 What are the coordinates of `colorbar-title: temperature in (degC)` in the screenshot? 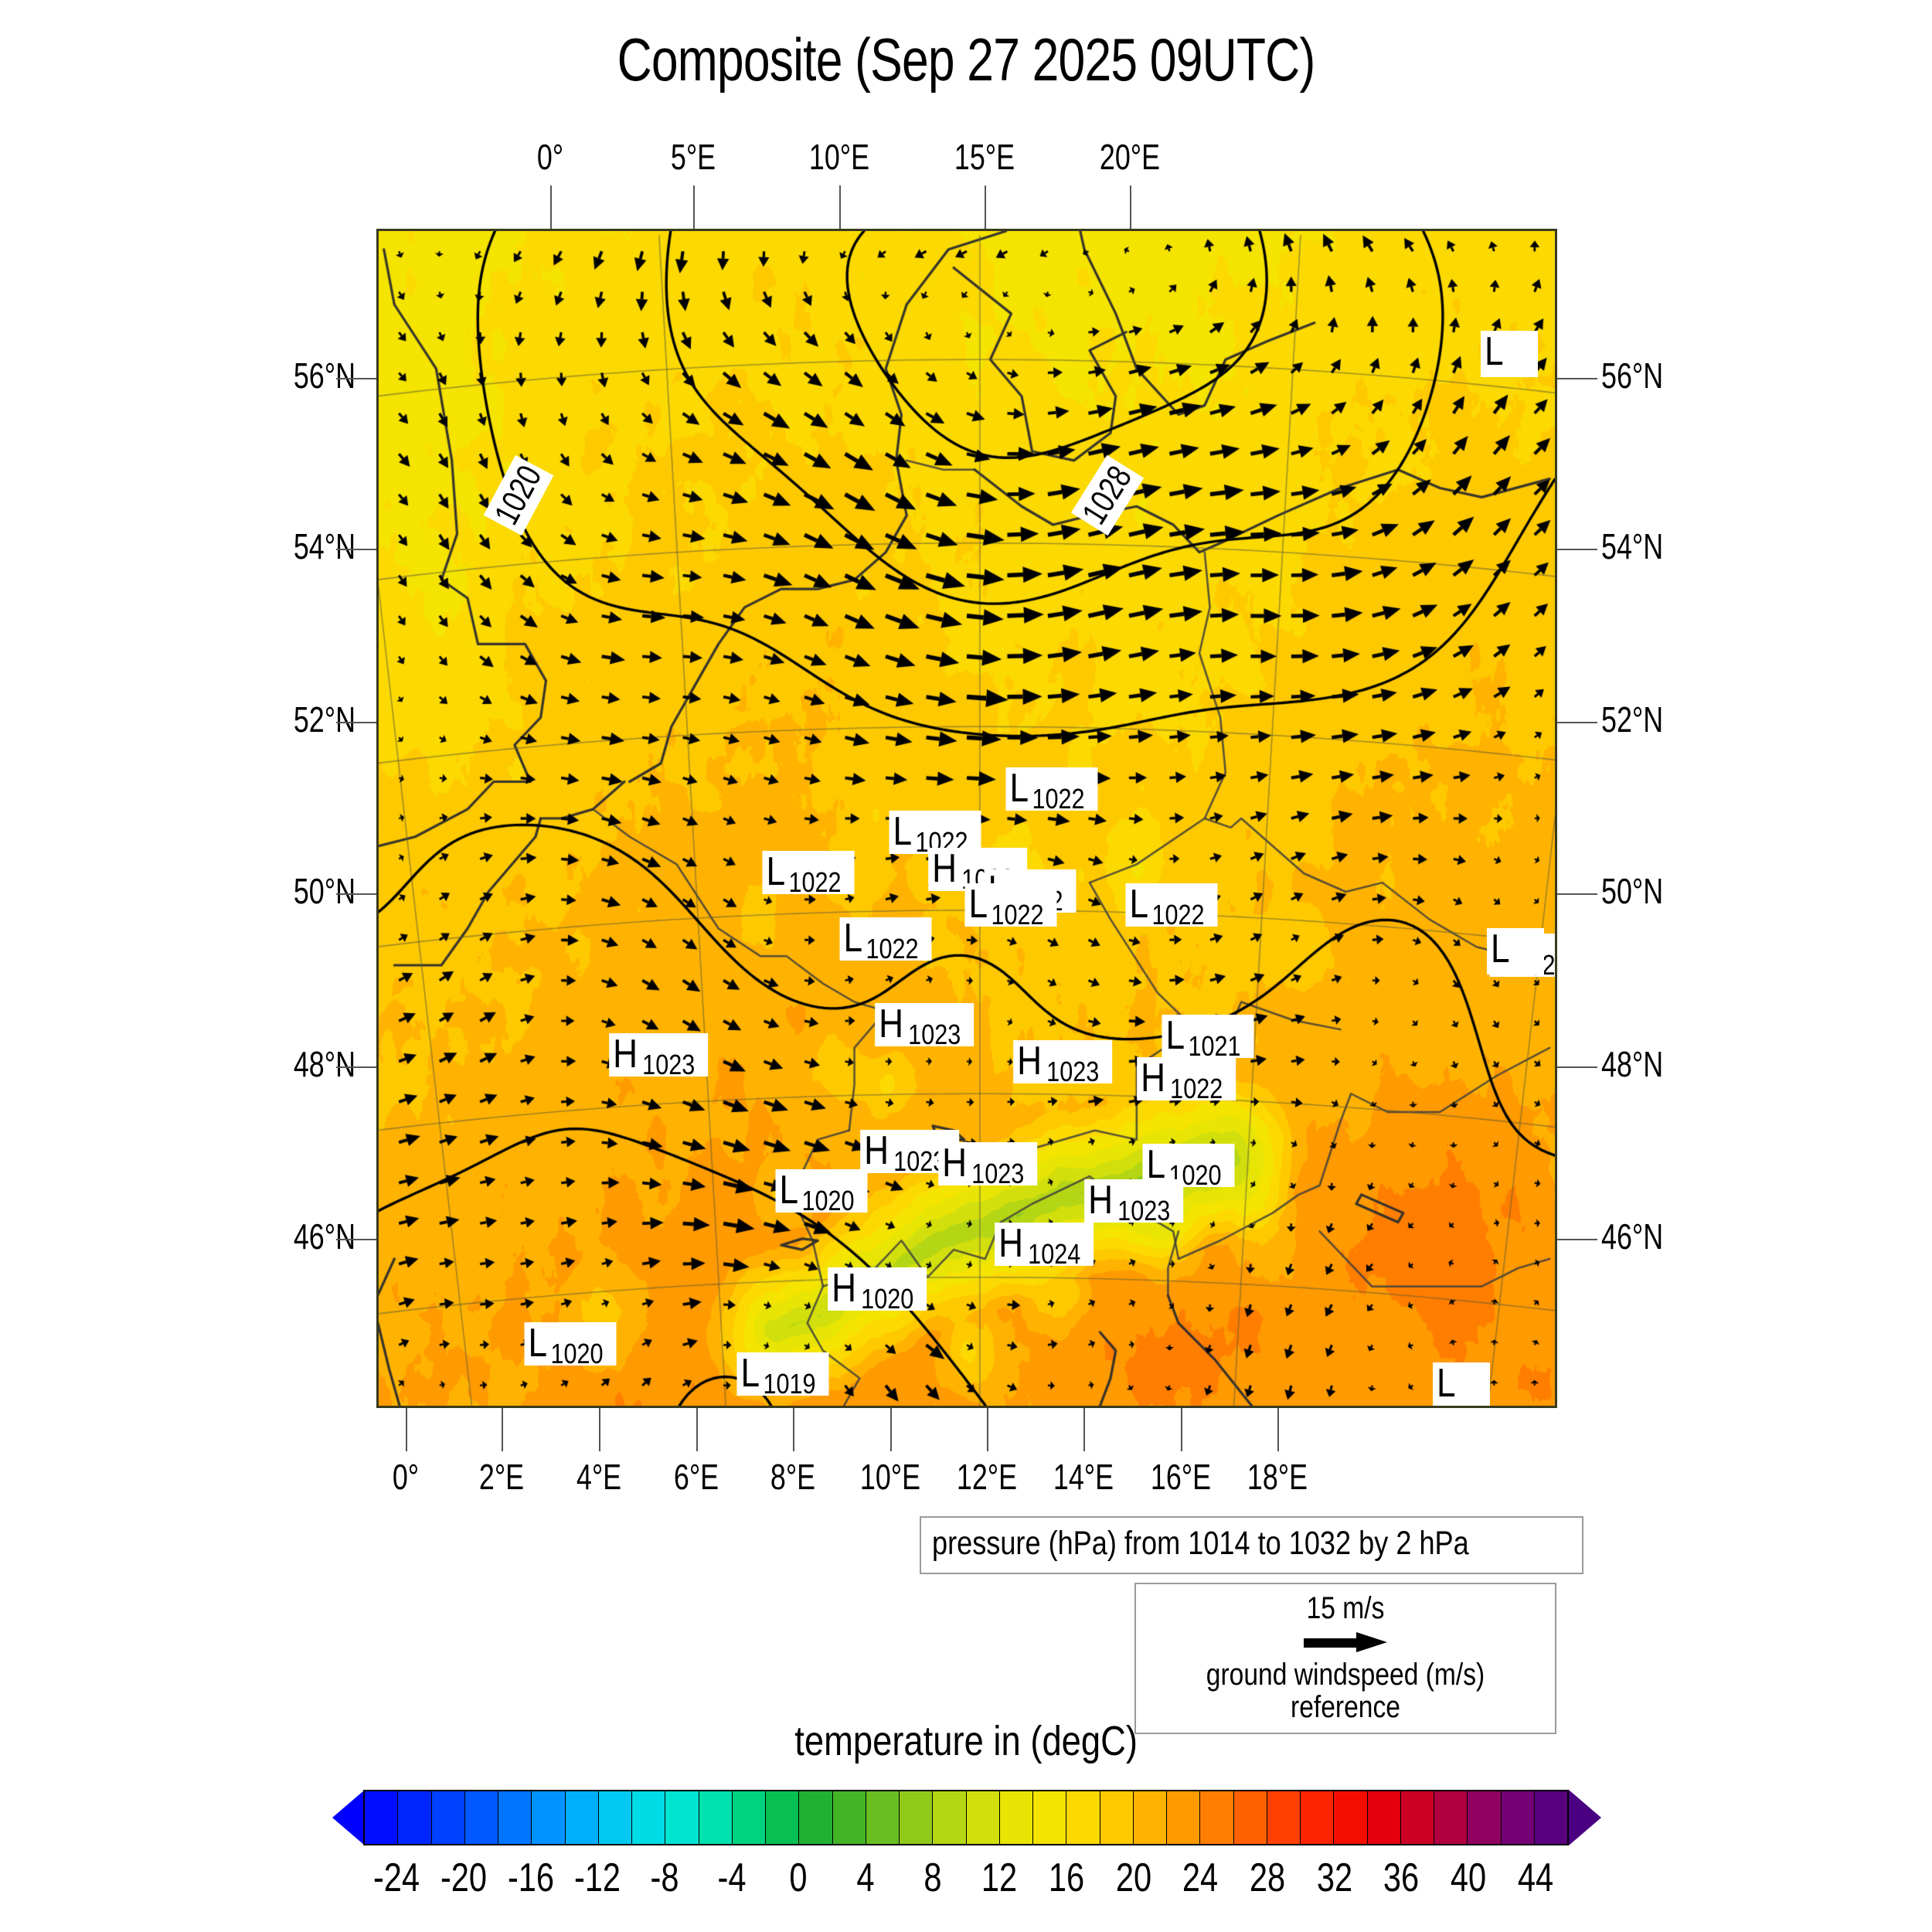 It's located at (966, 1741).